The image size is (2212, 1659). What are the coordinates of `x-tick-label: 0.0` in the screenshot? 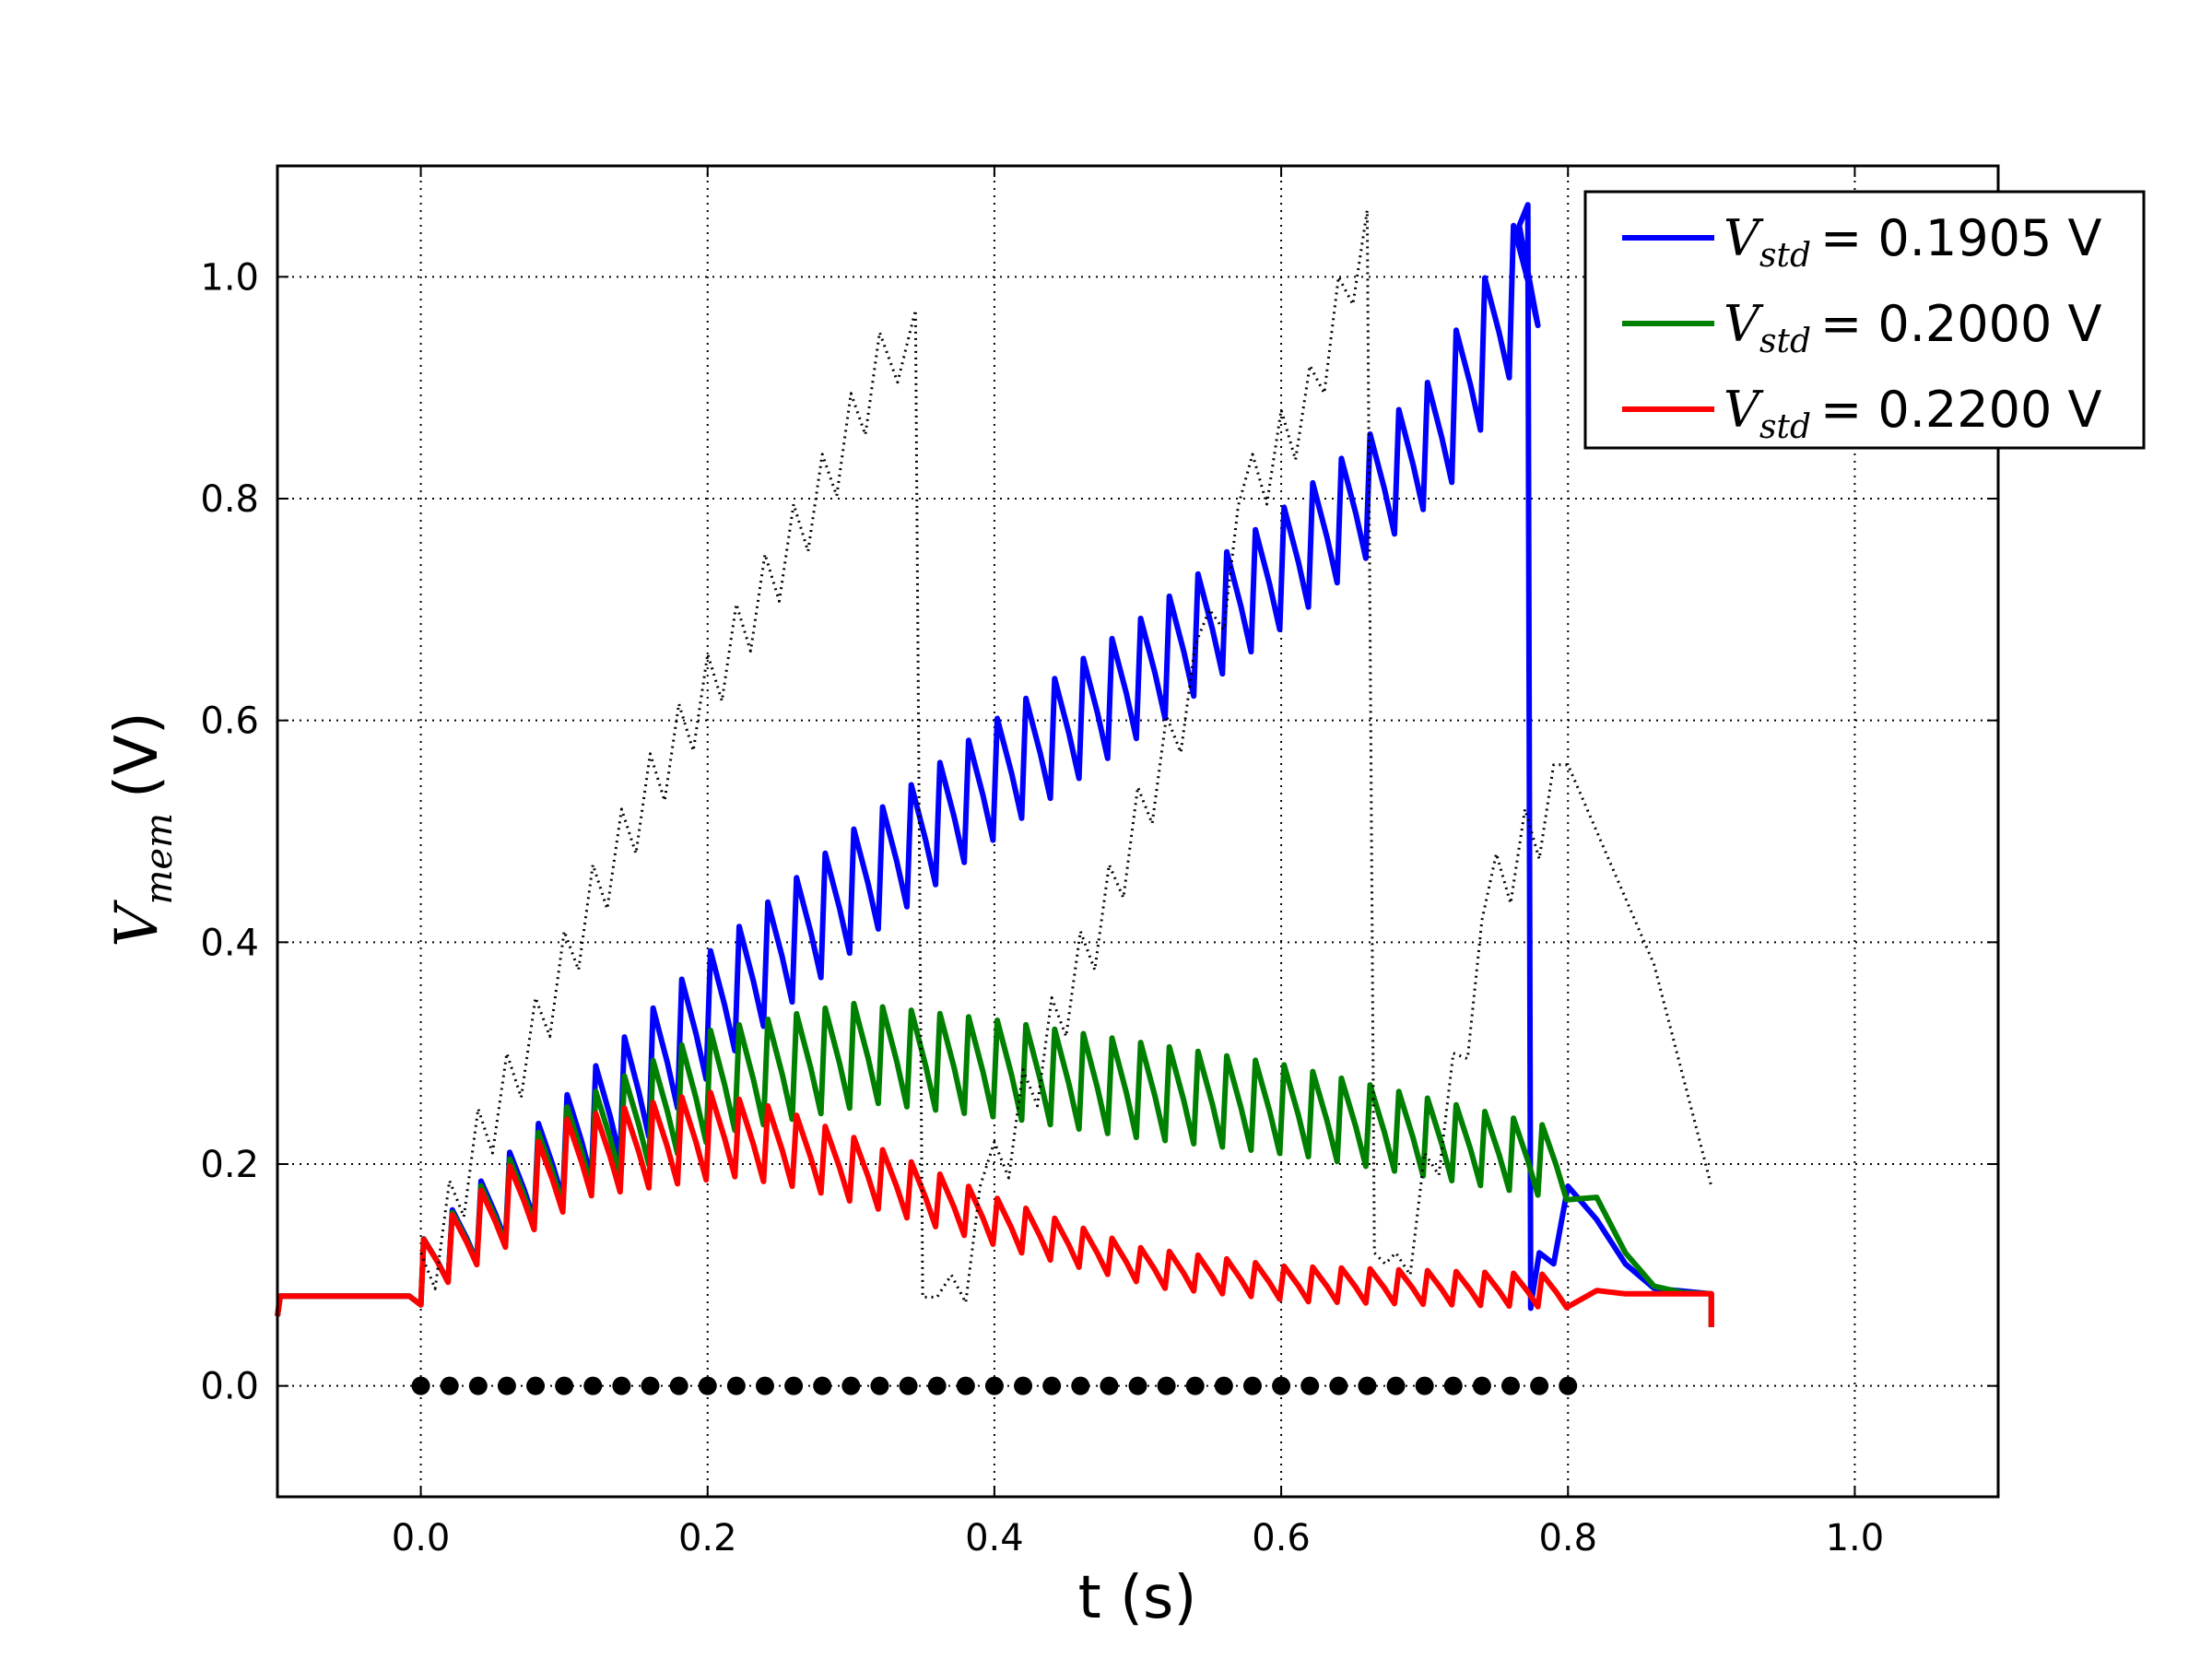 It's located at (421, 1538).